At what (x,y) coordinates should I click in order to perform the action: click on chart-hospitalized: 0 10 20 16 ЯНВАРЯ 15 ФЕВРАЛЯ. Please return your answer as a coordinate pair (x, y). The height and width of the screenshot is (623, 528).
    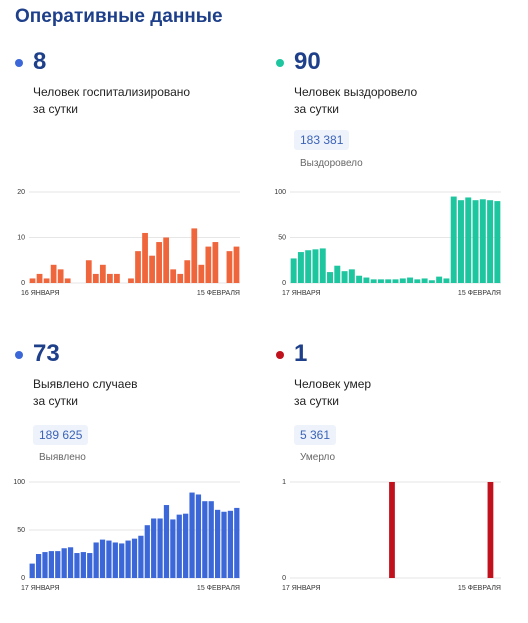
    Looking at the image, I should click on (128, 243).